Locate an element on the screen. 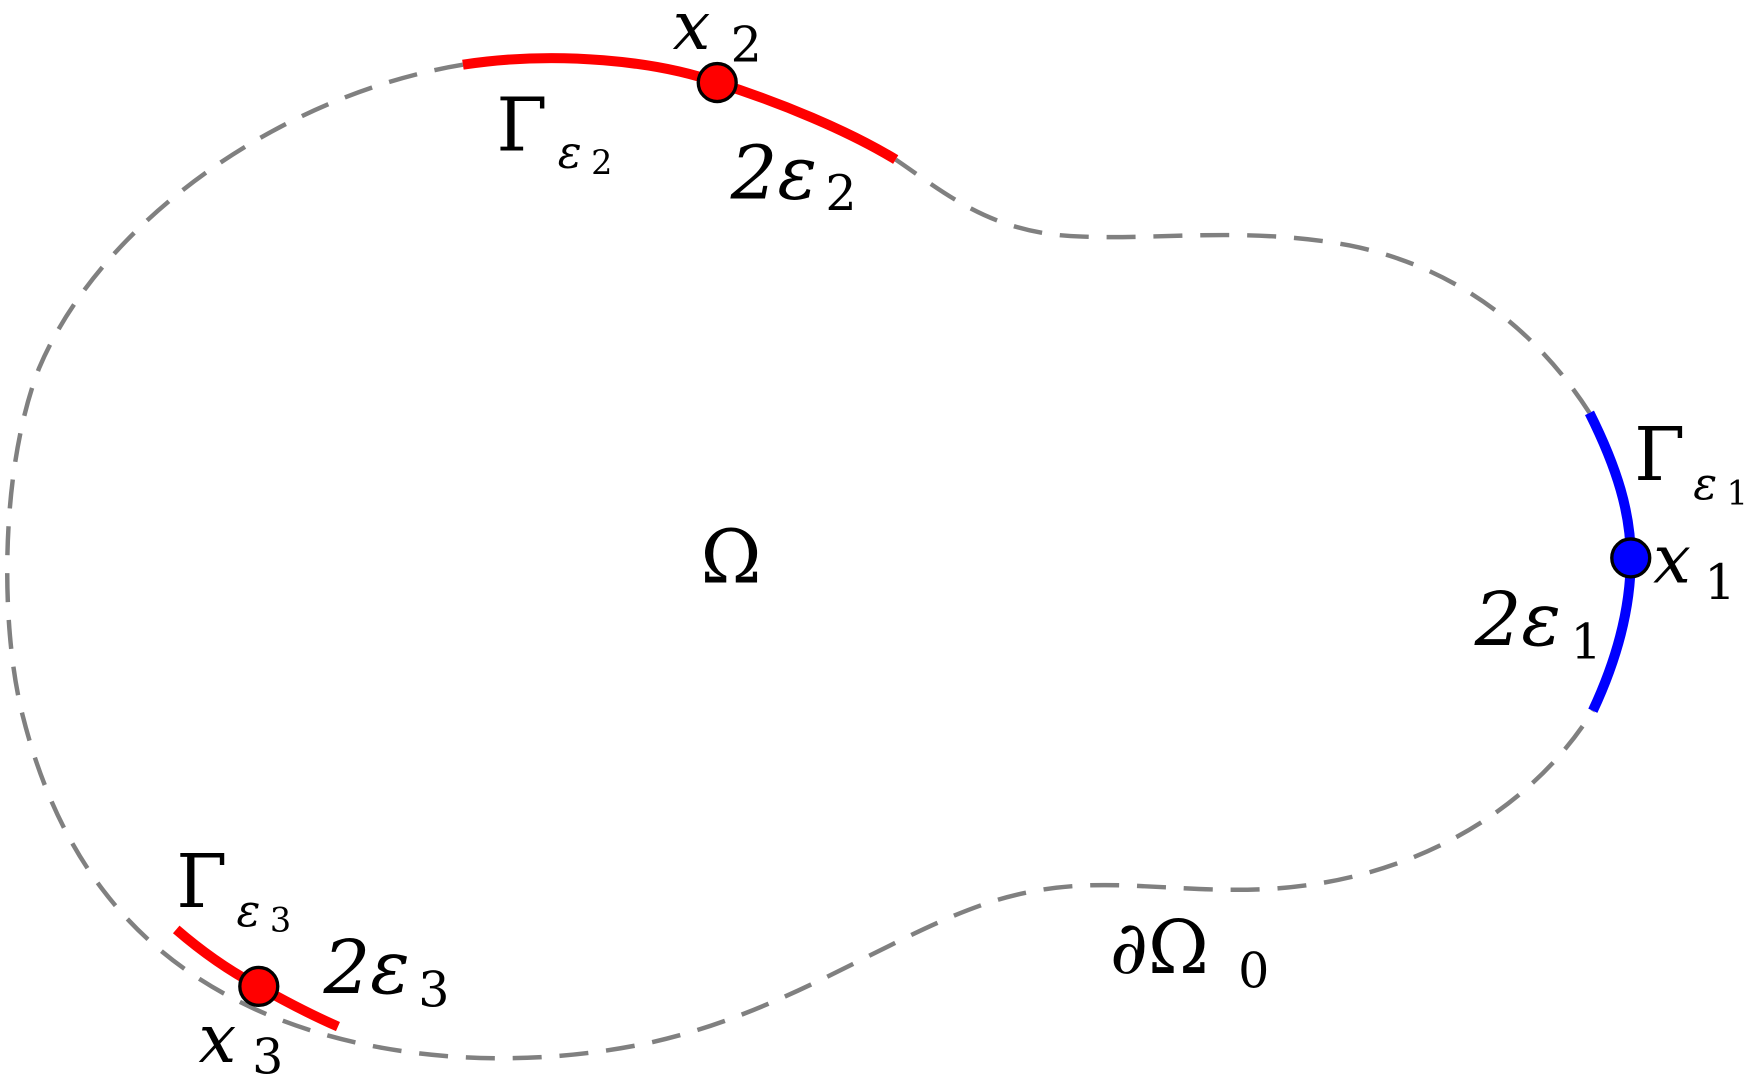 The width and height of the screenshot is (1749, 1079). point-x1-label: x 1 is located at coordinates (1694, 565).